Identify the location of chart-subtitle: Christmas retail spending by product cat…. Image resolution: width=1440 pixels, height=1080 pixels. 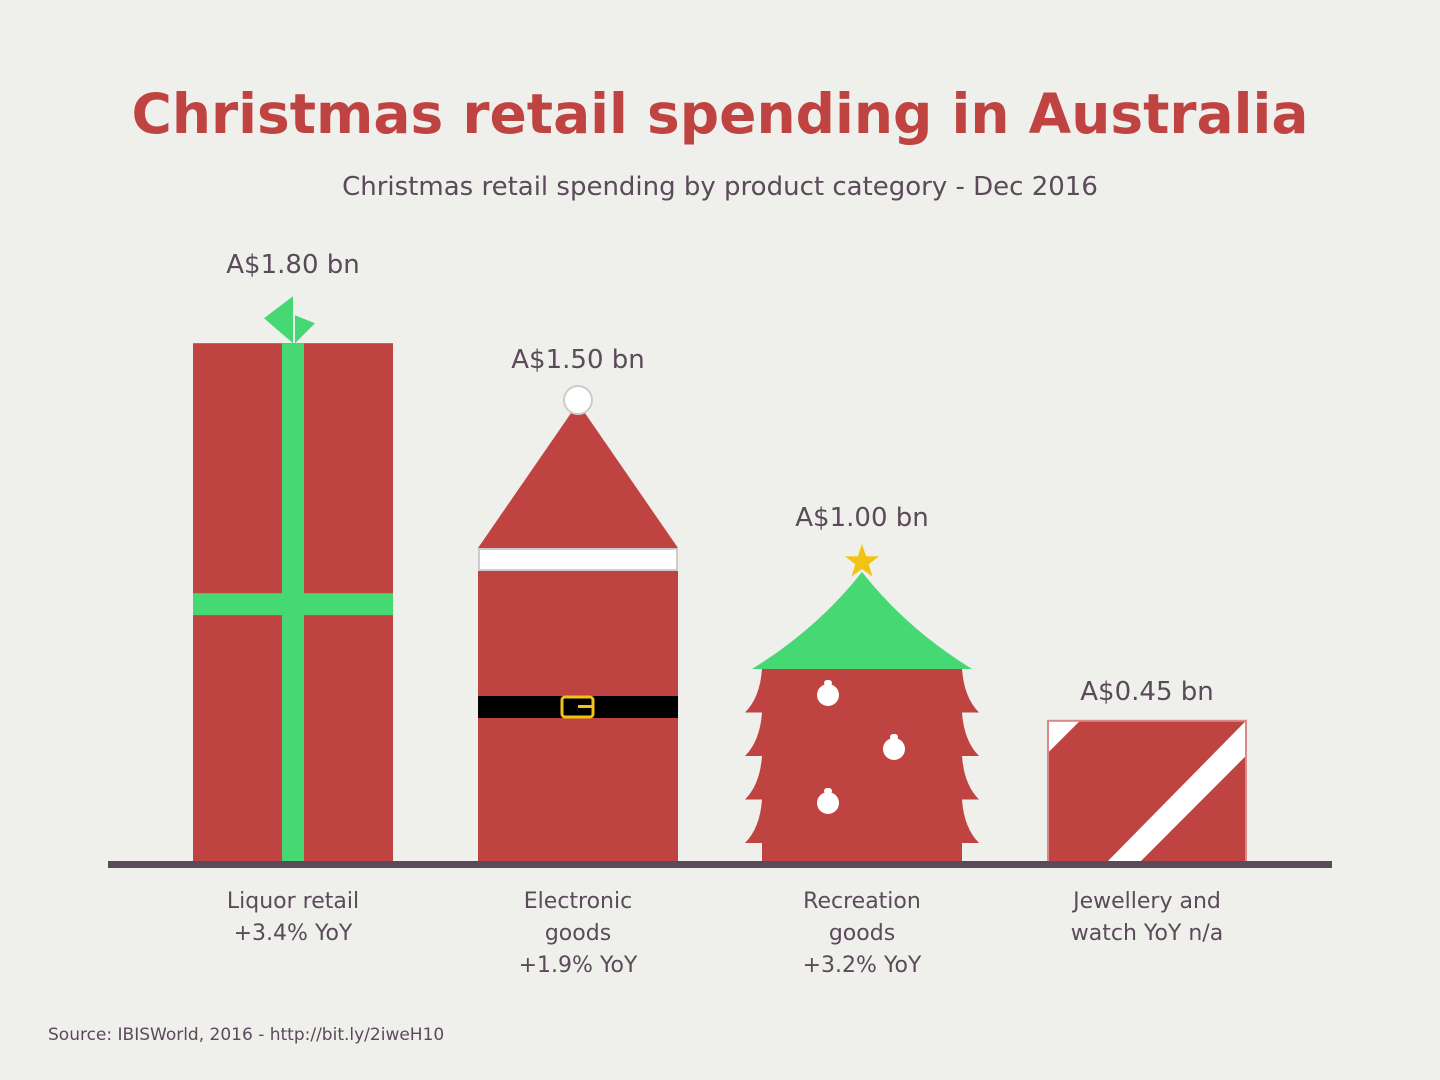
(720, 187).